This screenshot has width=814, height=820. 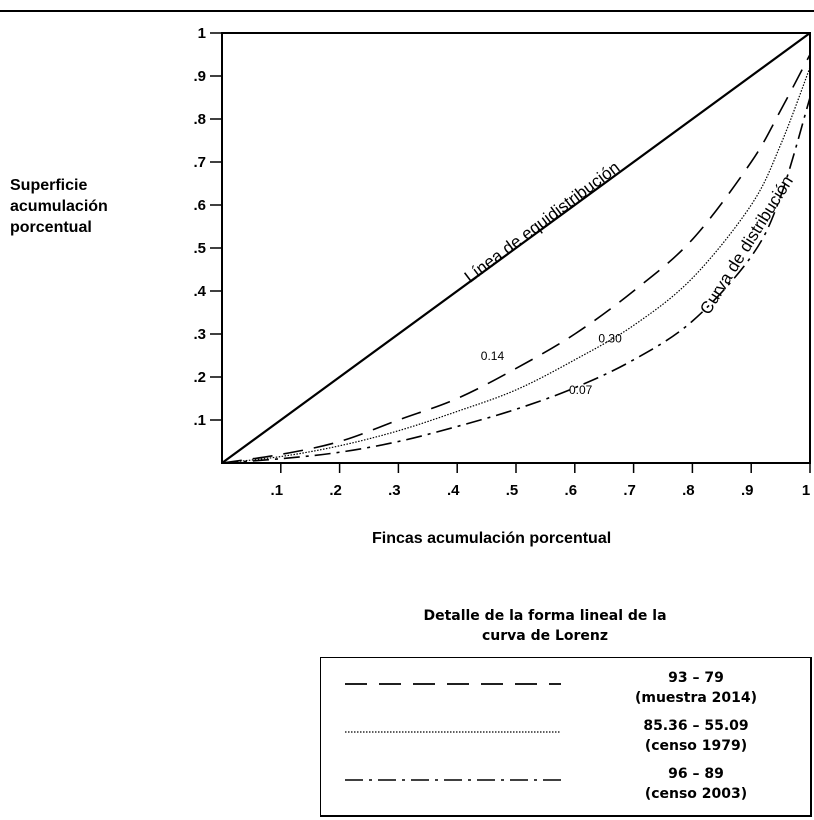 What do you see at coordinates (453, 732) in the screenshot?
I see `legend-swatch-dotted` at bounding box center [453, 732].